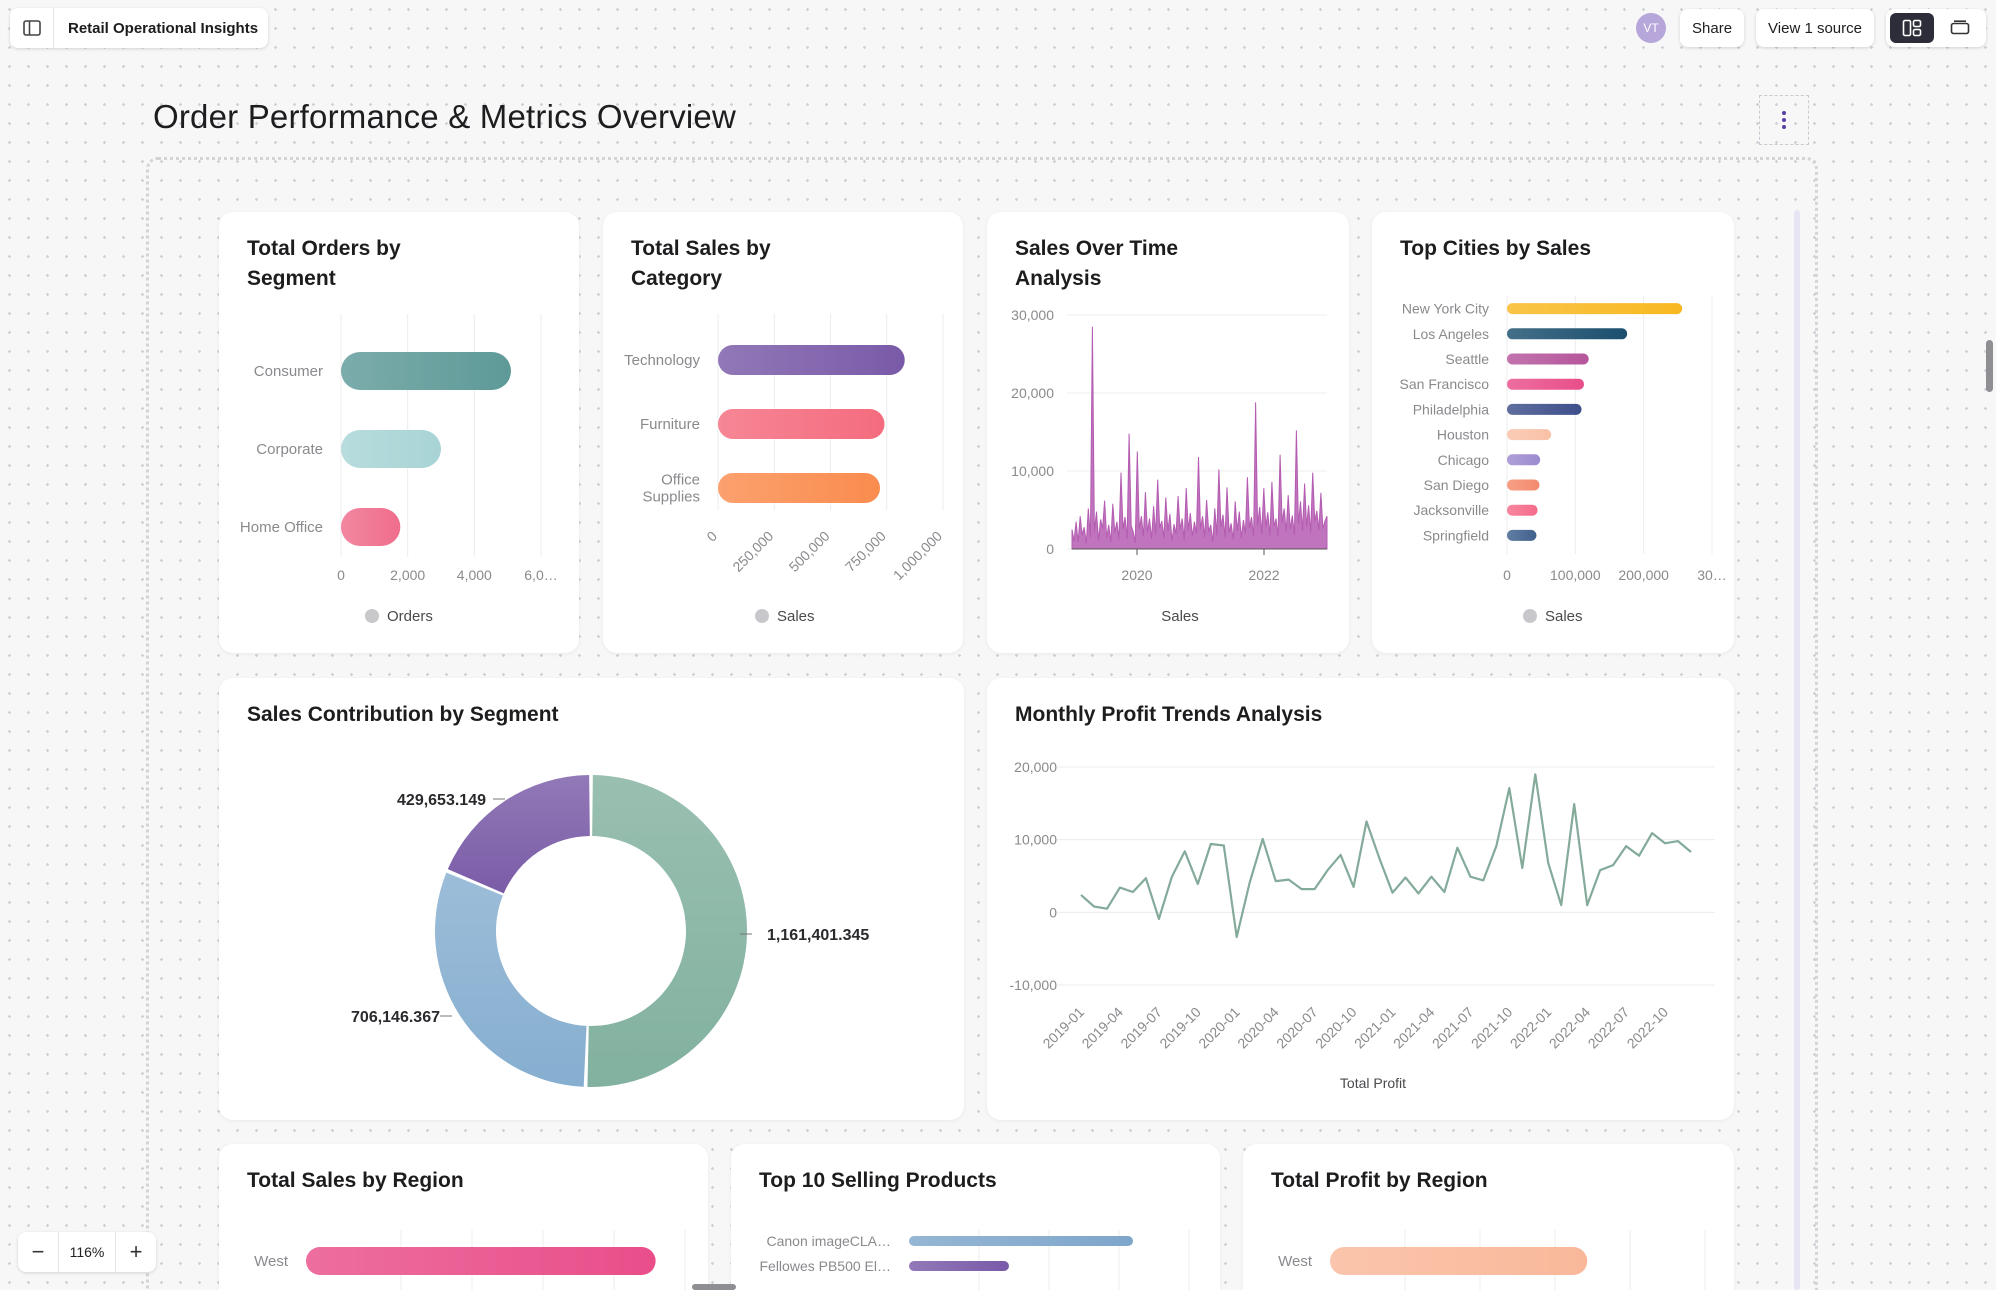 This screenshot has height=1290, width=1996. What do you see at coordinates (445, 116) in the screenshot?
I see `page-title: Order Performance & Metrics Overview` at bounding box center [445, 116].